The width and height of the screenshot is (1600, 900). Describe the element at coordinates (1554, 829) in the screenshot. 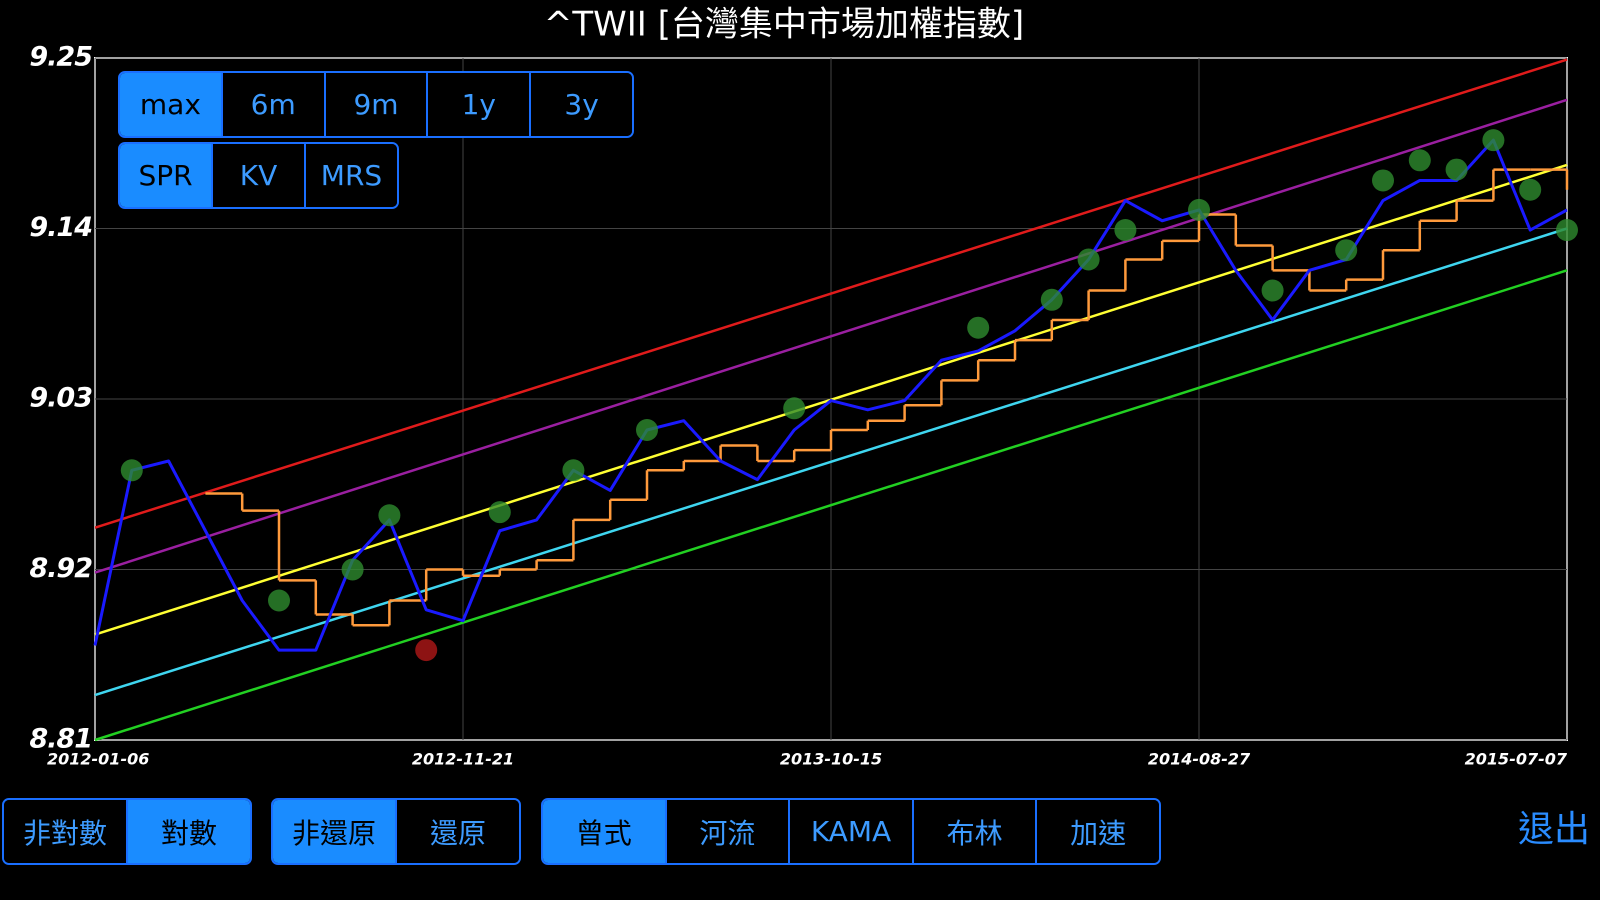

I see `exit-button: 退出` at that location.